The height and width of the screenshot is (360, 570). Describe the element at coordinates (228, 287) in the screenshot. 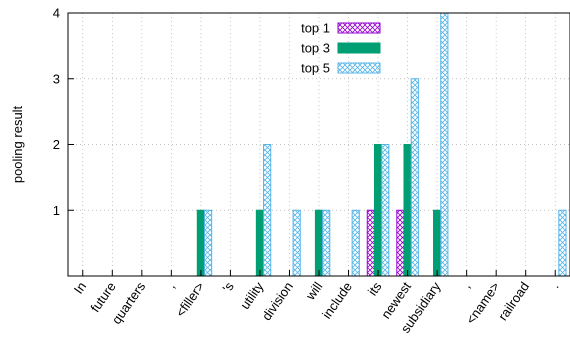

I see `x-tick-label: 's` at that location.